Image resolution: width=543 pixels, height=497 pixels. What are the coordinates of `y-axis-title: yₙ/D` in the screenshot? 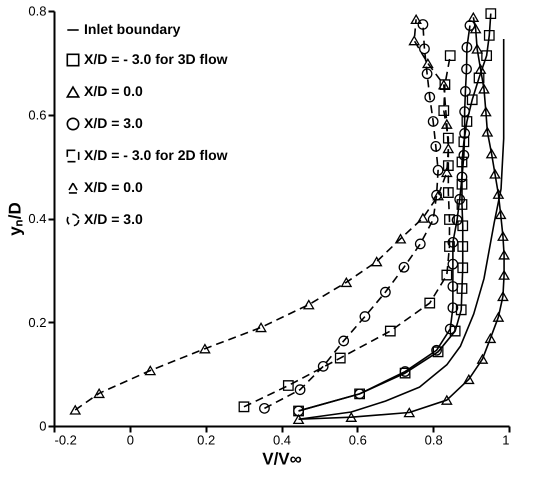 It's located at (14, 219).